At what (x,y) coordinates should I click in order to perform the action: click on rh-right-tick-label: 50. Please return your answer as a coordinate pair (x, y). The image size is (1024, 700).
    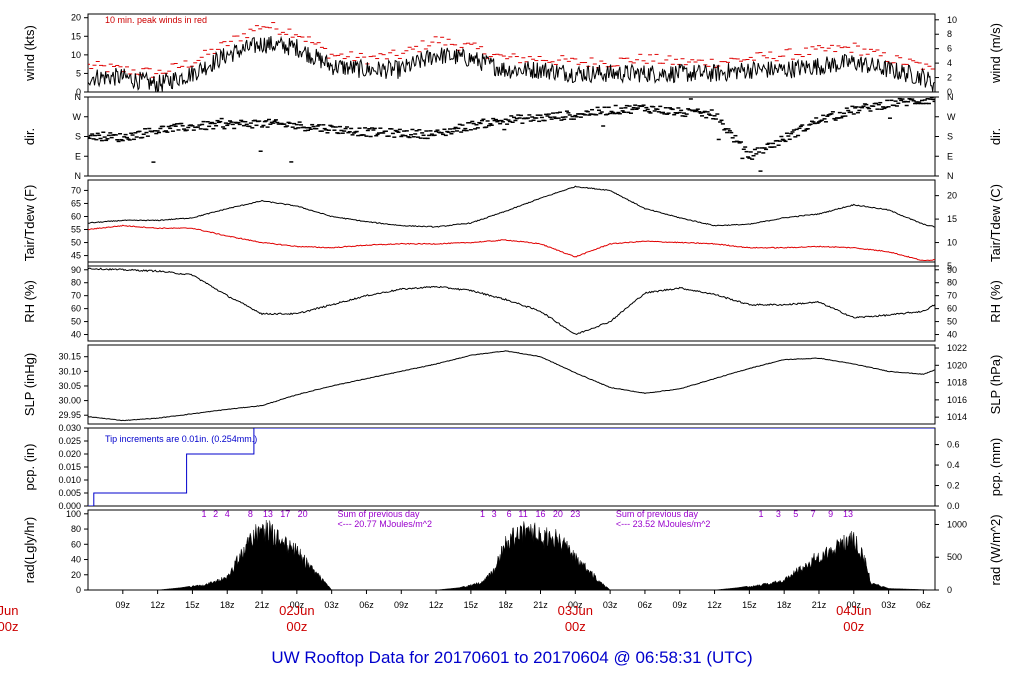
    Looking at the image, I should click on (952, 322).